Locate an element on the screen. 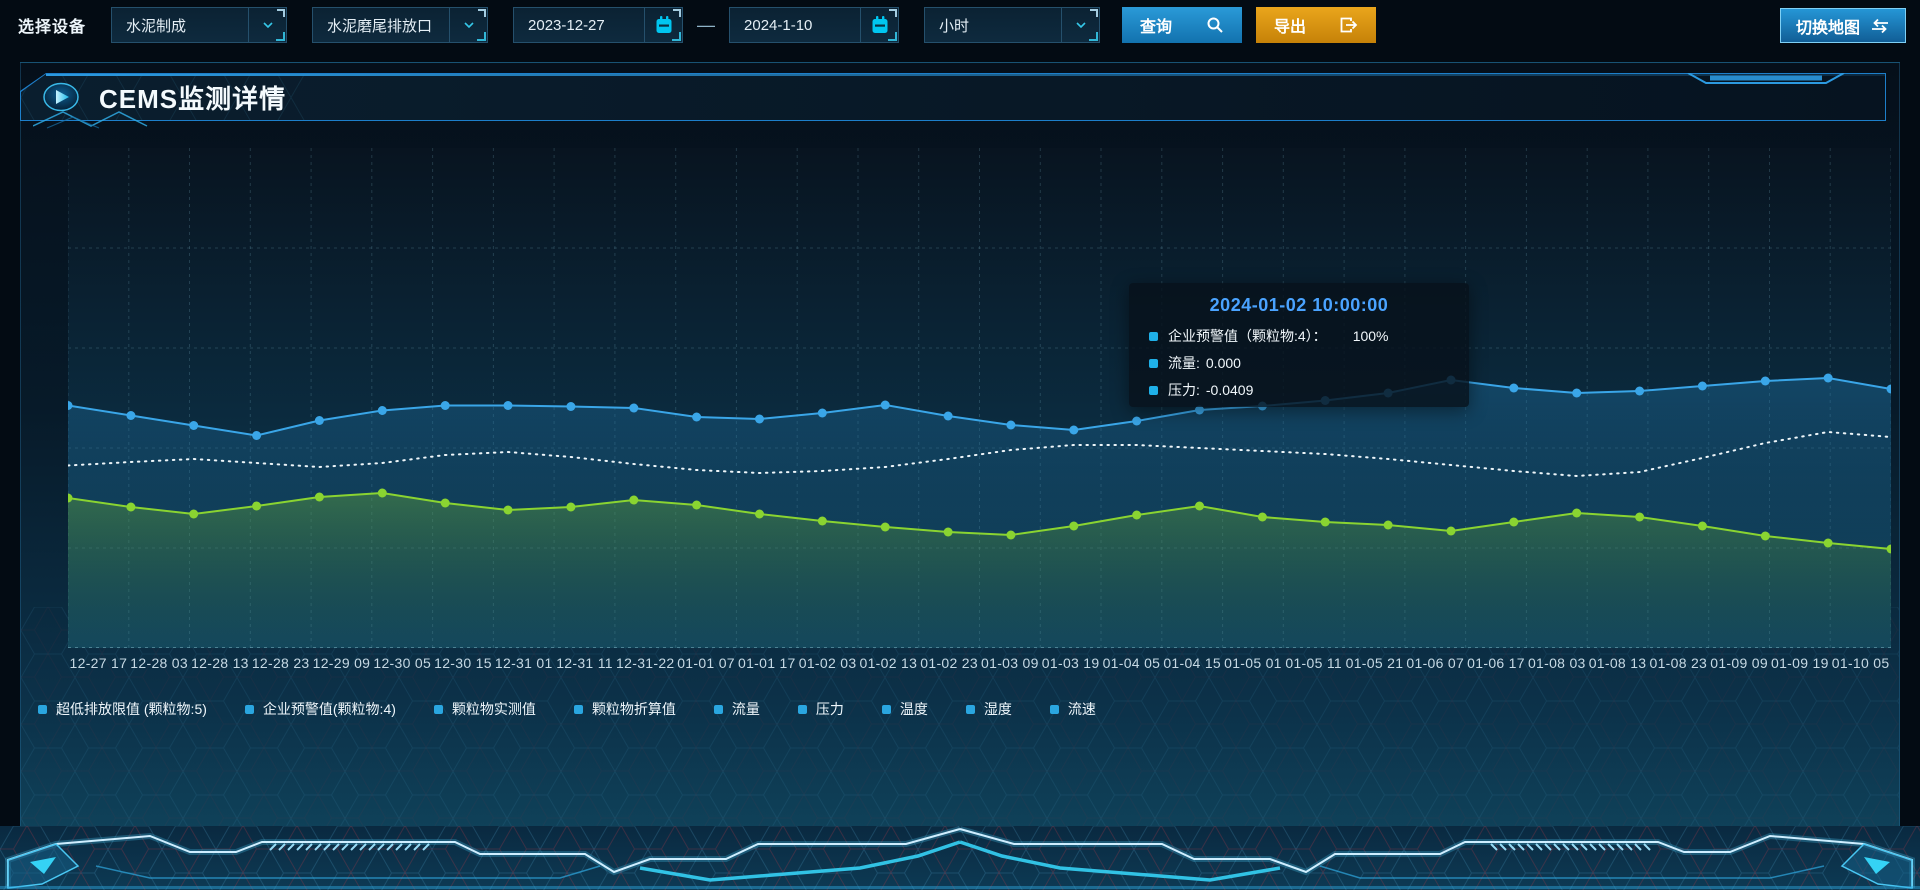 The image size is (1920, 890). tooltip-row-label: 企业预警值（颗粒物:4）： is located at coordinates (1247, 336).